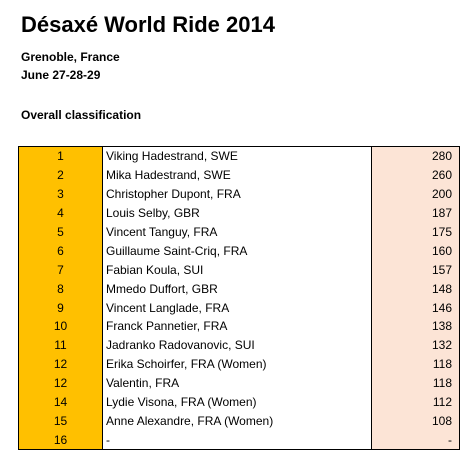  What do you see at coordinates (415, 345) in the screenshot?
I see `points-cell: 132` at bounding box center [415, 345].